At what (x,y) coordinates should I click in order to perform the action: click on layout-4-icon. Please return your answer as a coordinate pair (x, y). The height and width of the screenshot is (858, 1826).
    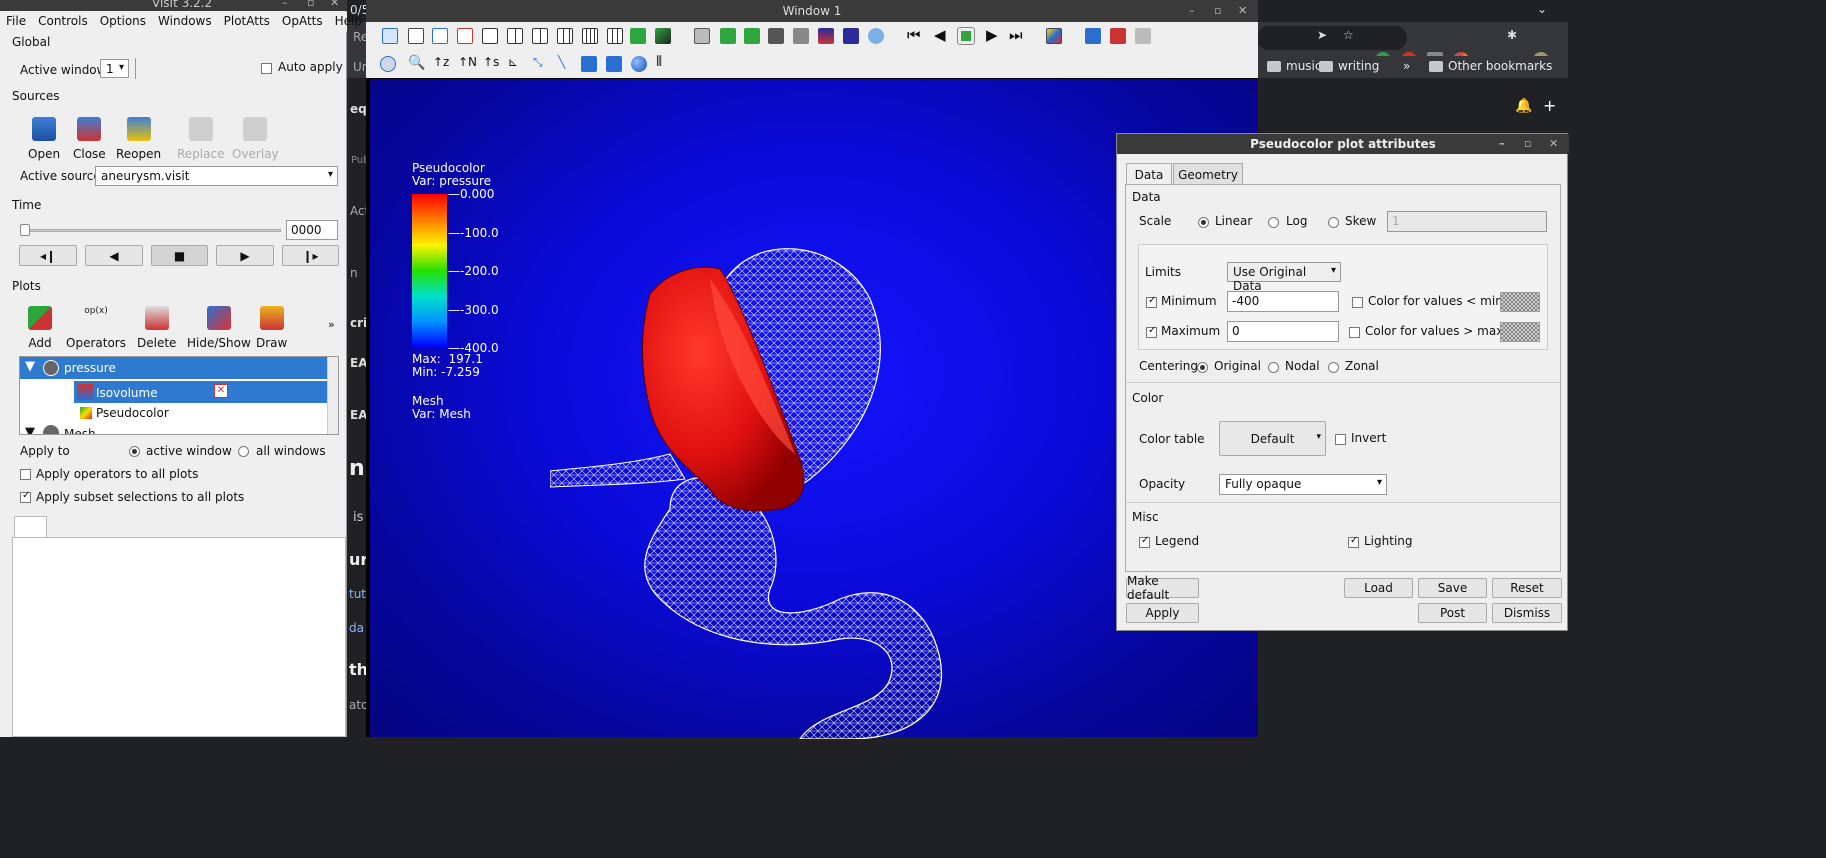
    Looking at the image, I should click on (540, 36).